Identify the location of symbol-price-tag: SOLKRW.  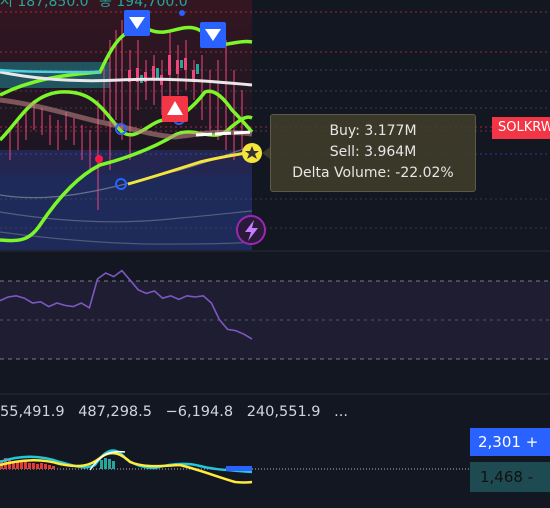
(521, 128).